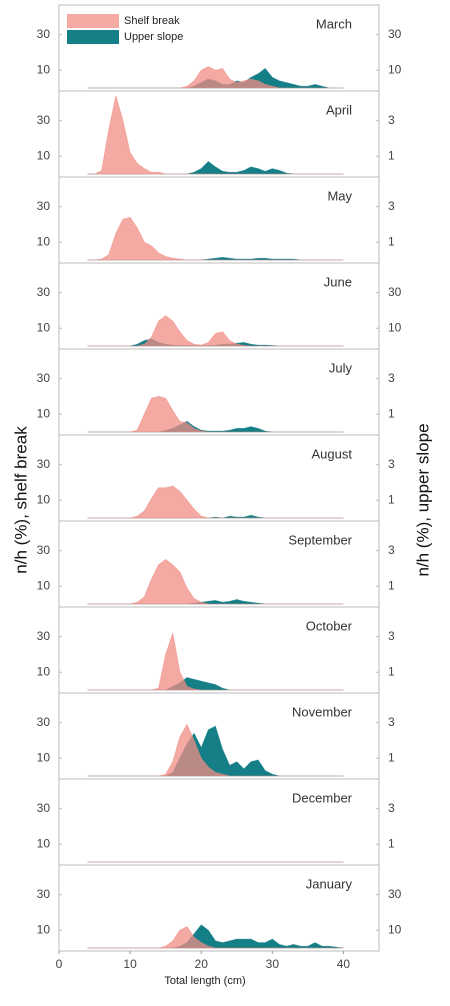 The width and height of the screenshot is (450, 1006). What do you see at coordinates (339, 109) in the screenshot?
I see `panel-title: April` at bounding box center [339, 109].